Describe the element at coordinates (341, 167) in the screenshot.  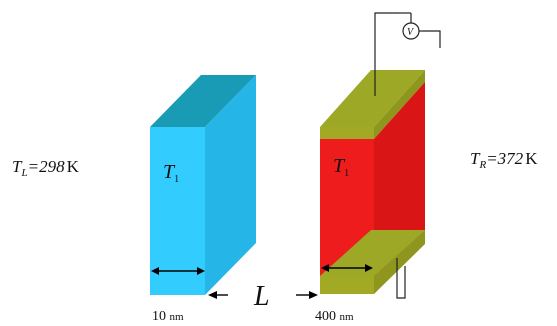
I see `right-slab-label: T1` at that location.